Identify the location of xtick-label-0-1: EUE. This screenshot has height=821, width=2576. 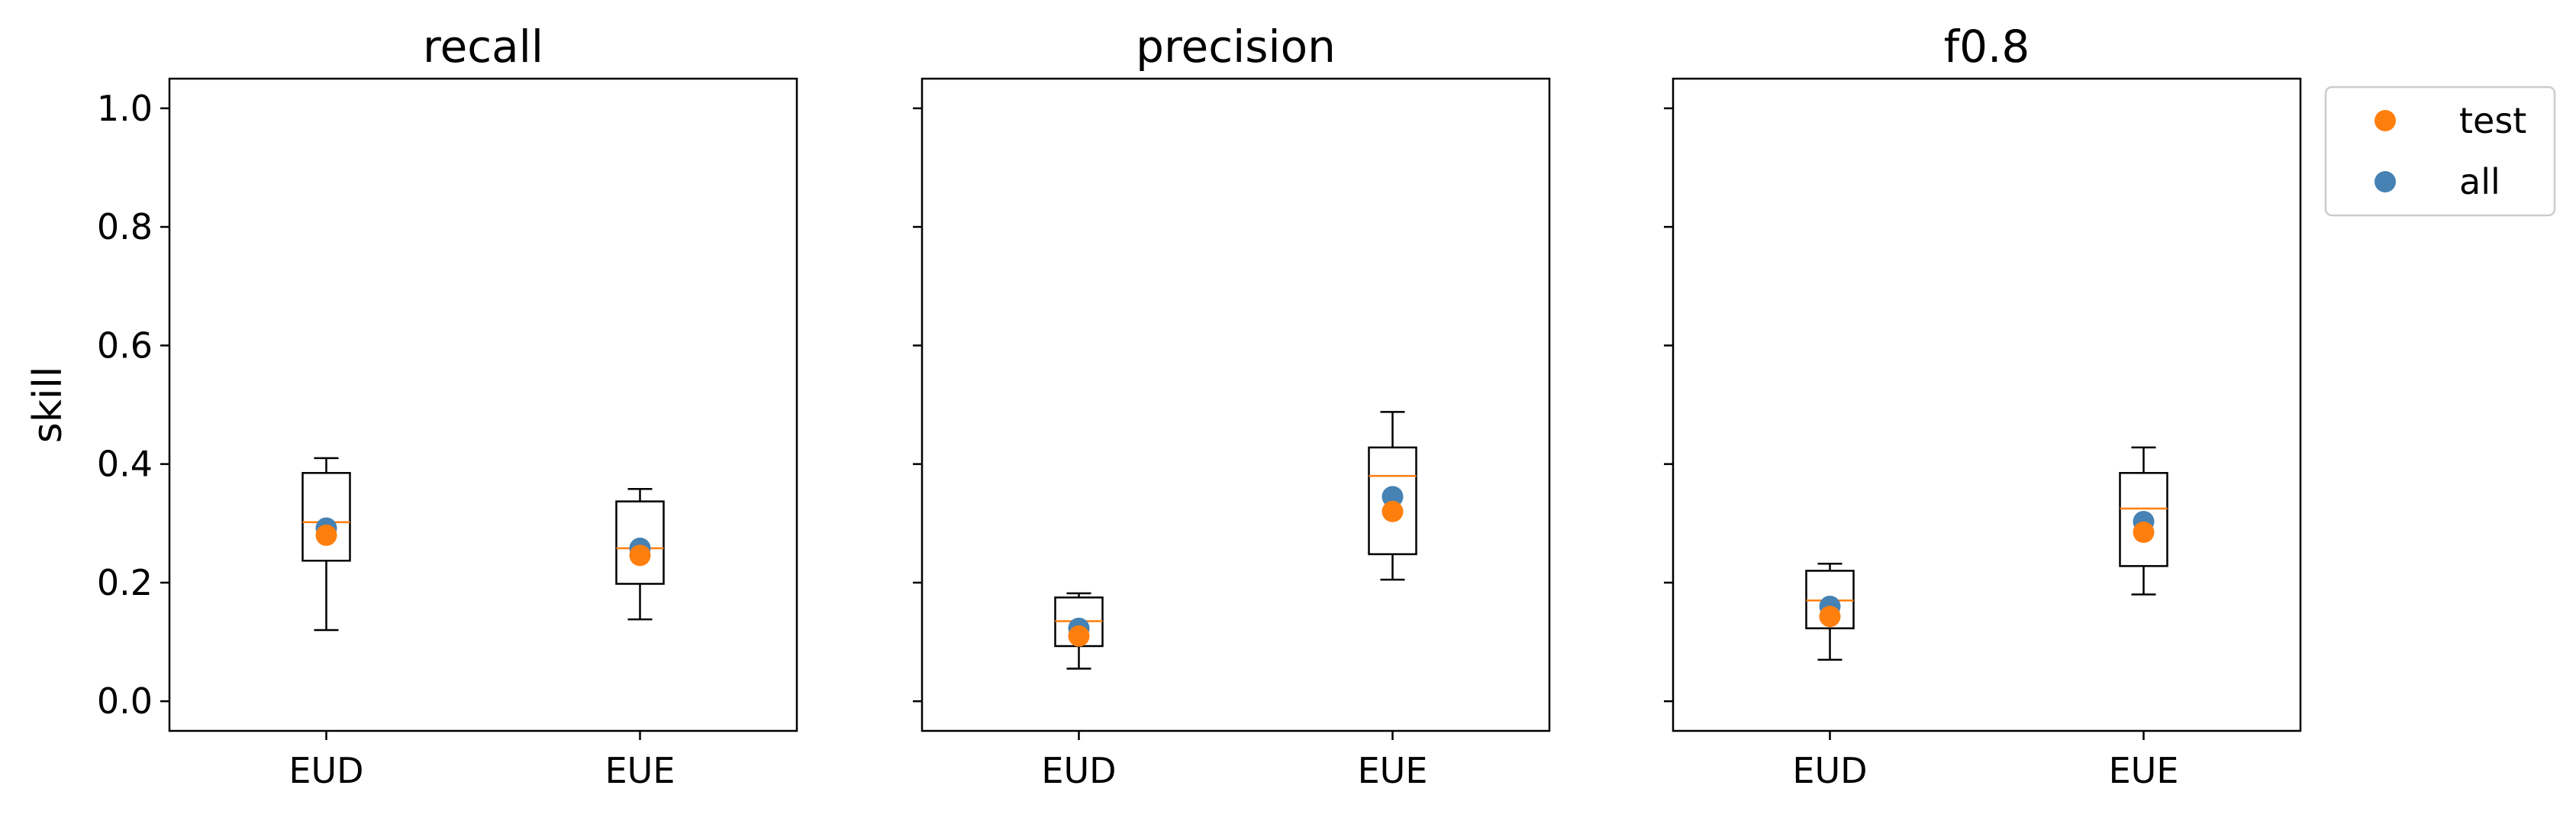
(640, 770).